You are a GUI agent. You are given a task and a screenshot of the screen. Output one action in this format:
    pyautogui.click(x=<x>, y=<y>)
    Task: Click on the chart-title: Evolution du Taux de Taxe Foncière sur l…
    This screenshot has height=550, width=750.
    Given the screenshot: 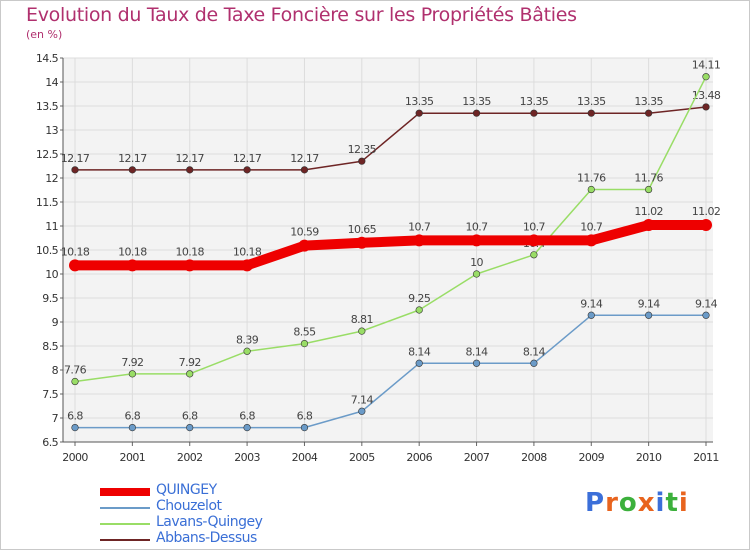 What is the action you would take?
    pyautogui.click(x=301, y=15)
    